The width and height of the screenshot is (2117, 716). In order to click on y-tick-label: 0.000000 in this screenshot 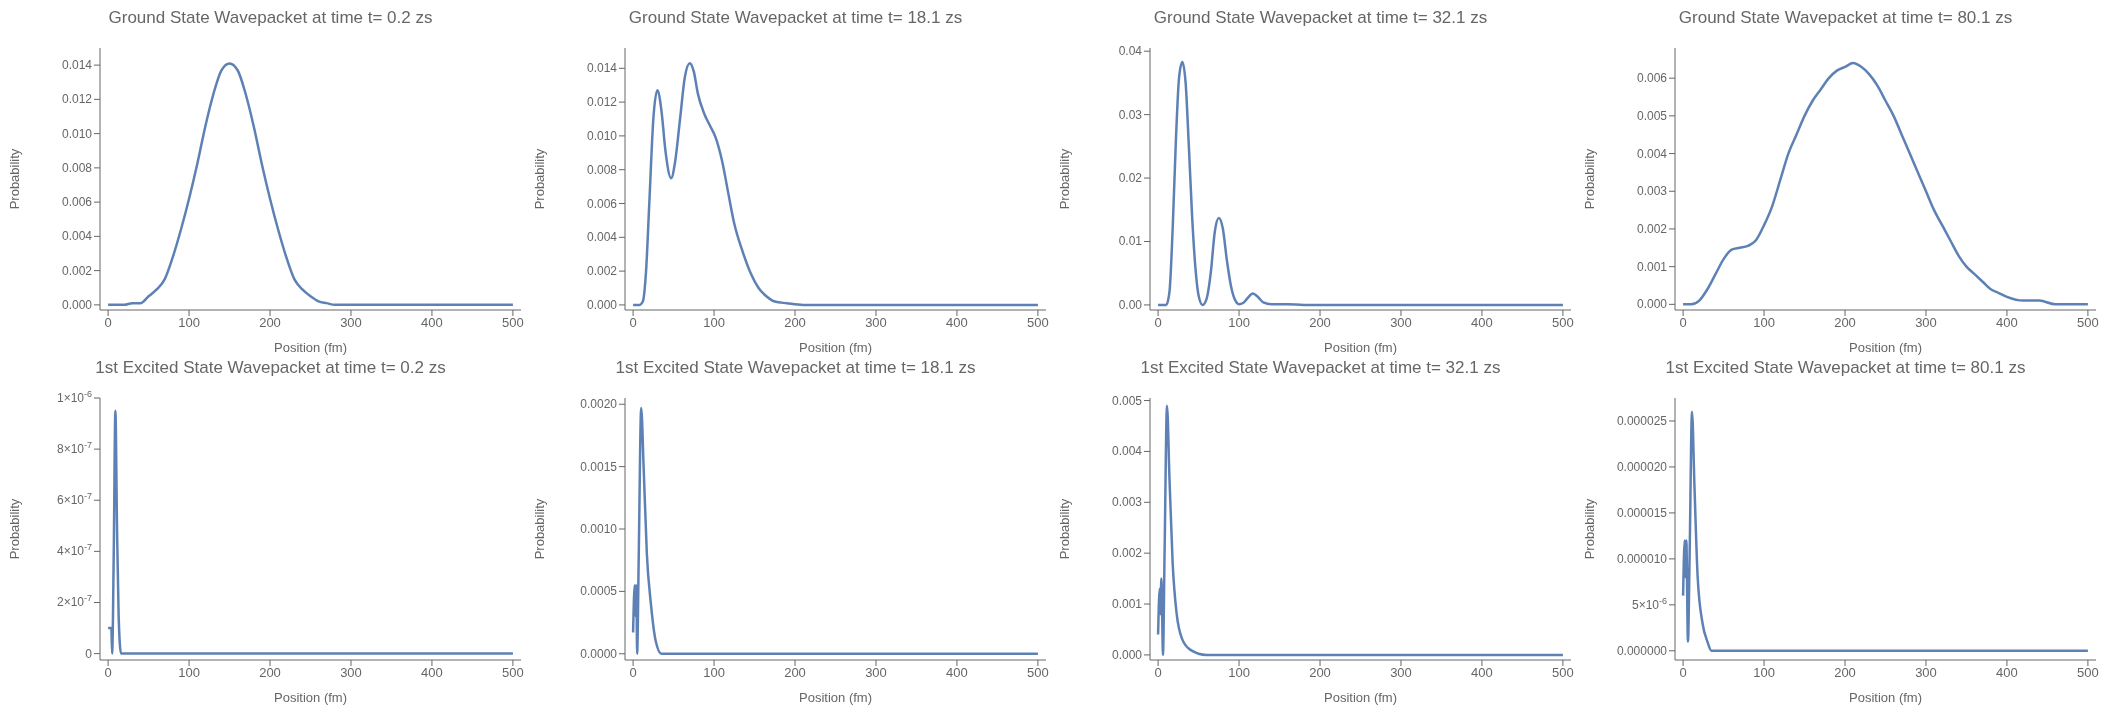, I will do `click(1642, 650)`.